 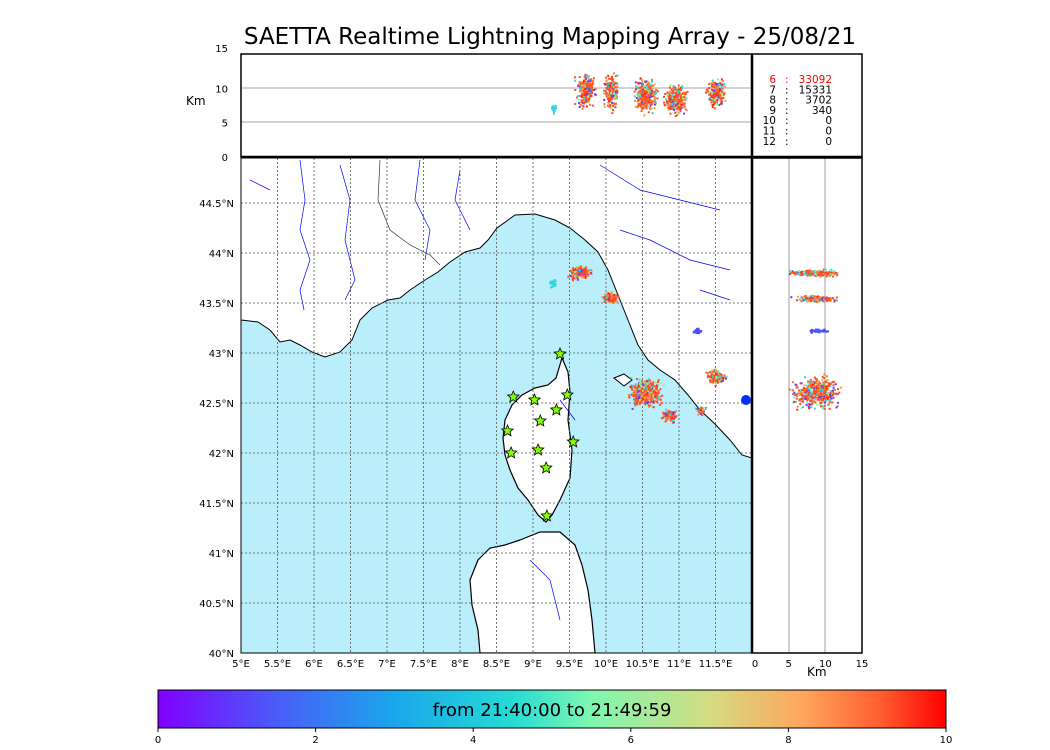 What do you see at coordinates (769, 121) in the screenshot?
I see `altitude-label: 10` at bounding box center [769, 121].